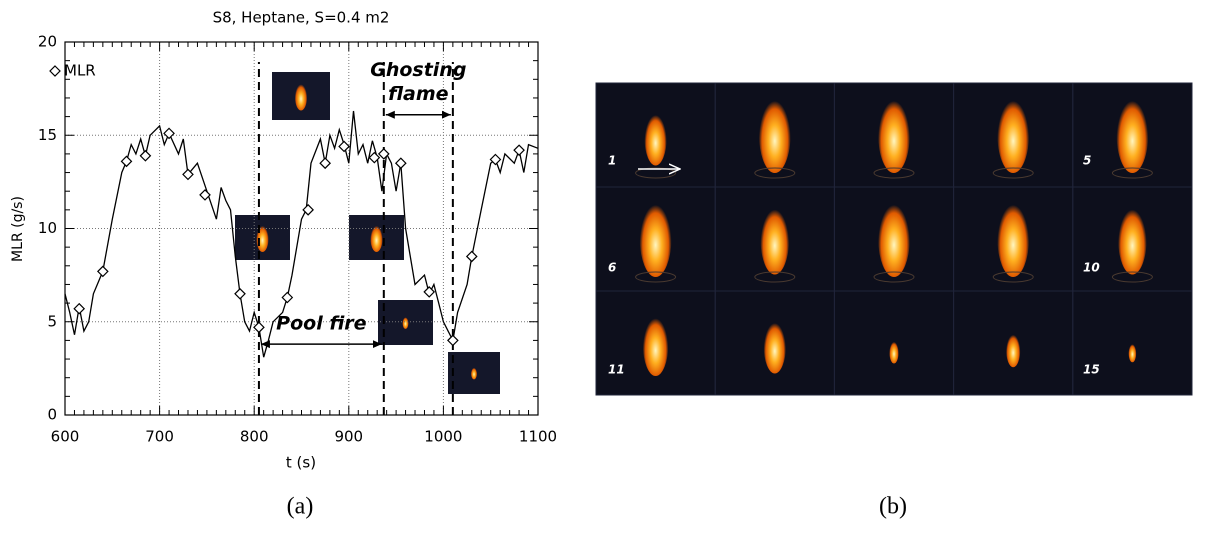 The width and height of the screenshot is (1217, 535). What do you see at coordinates (18, 229) in the screenshot?
I see `y-axis-label: MLR (g/s)` at bounding box center [18, 229].